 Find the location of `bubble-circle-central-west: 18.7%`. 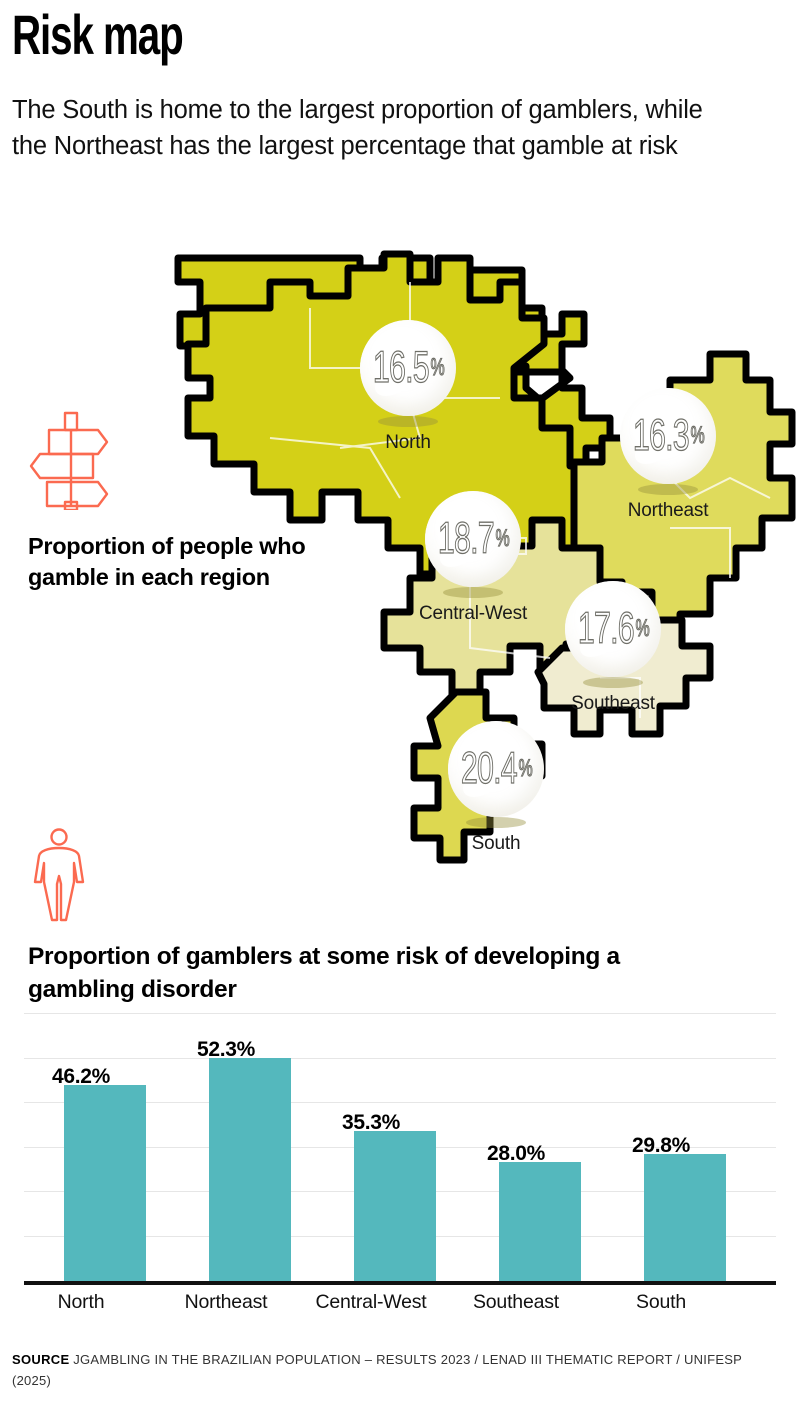

bubble-circle-central-west: 18.7% is located at coordinates (473, 539).